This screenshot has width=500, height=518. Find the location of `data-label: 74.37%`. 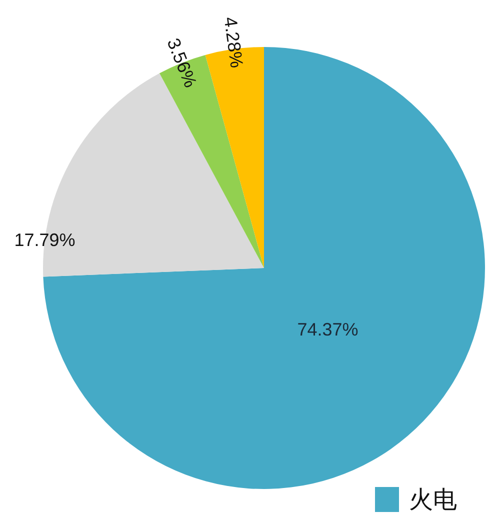

data-label: 74.37% is located at coordinates (327, 329).